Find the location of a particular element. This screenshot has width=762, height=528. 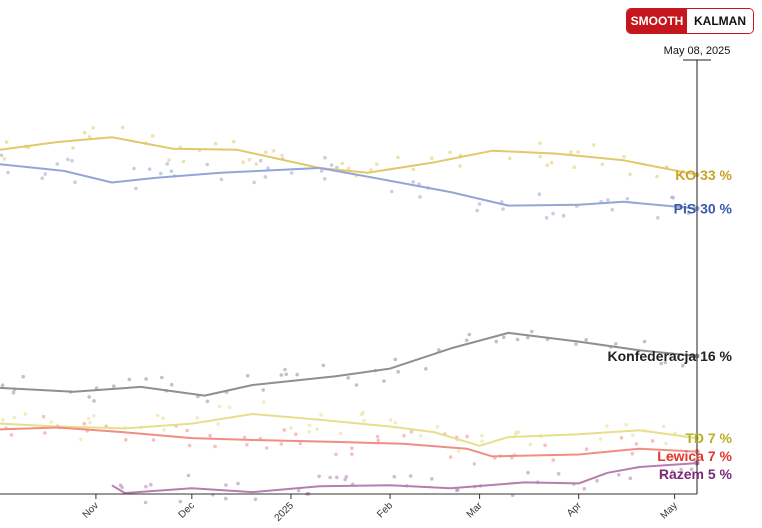

smoother-toggle: SMOOTH KALMAN is located at coordinates (690, 21).